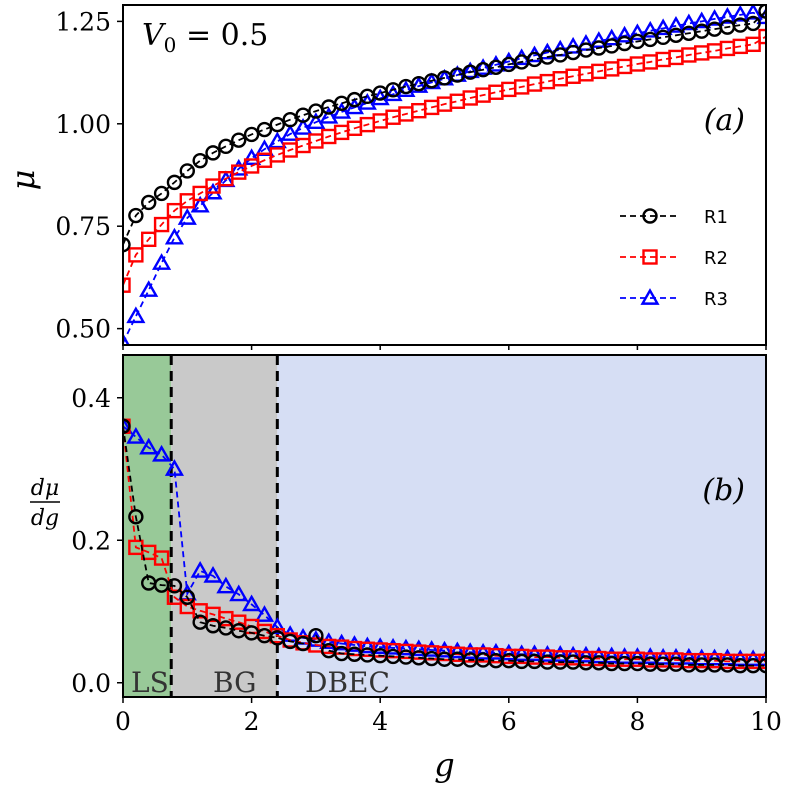 This screenshot has width=789, height=789. I want to click on param-annotation: V0 = 0.5, so click(205, 37).